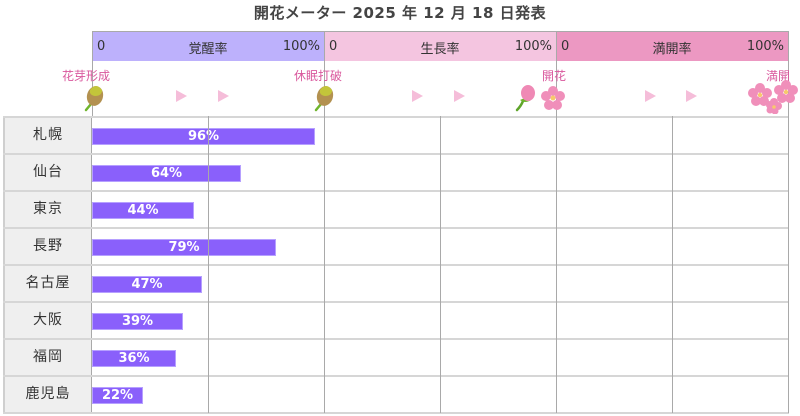 The height and width of the screenshot is (416, 800). I want to click on city-label: 福岡, so click(47, 357).